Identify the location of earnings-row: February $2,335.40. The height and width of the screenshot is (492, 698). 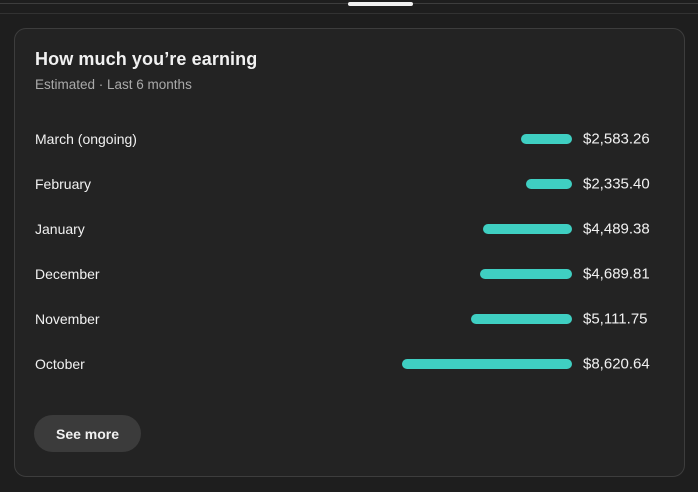
(349, 183).